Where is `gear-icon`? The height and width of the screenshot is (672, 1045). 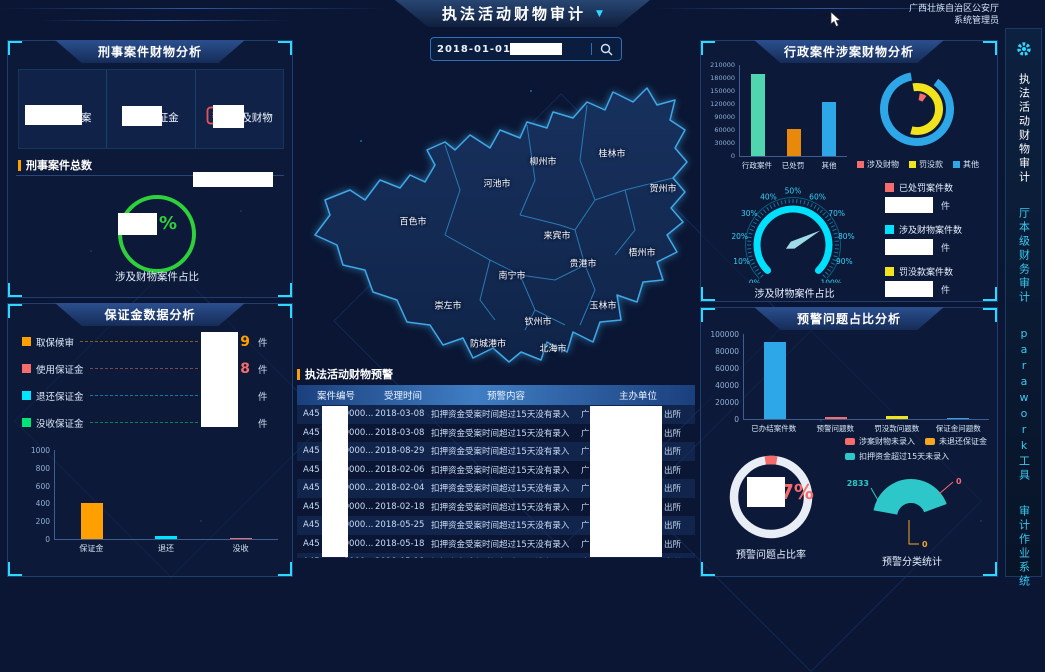 gear-icon is located at coordinates (1024, 51).